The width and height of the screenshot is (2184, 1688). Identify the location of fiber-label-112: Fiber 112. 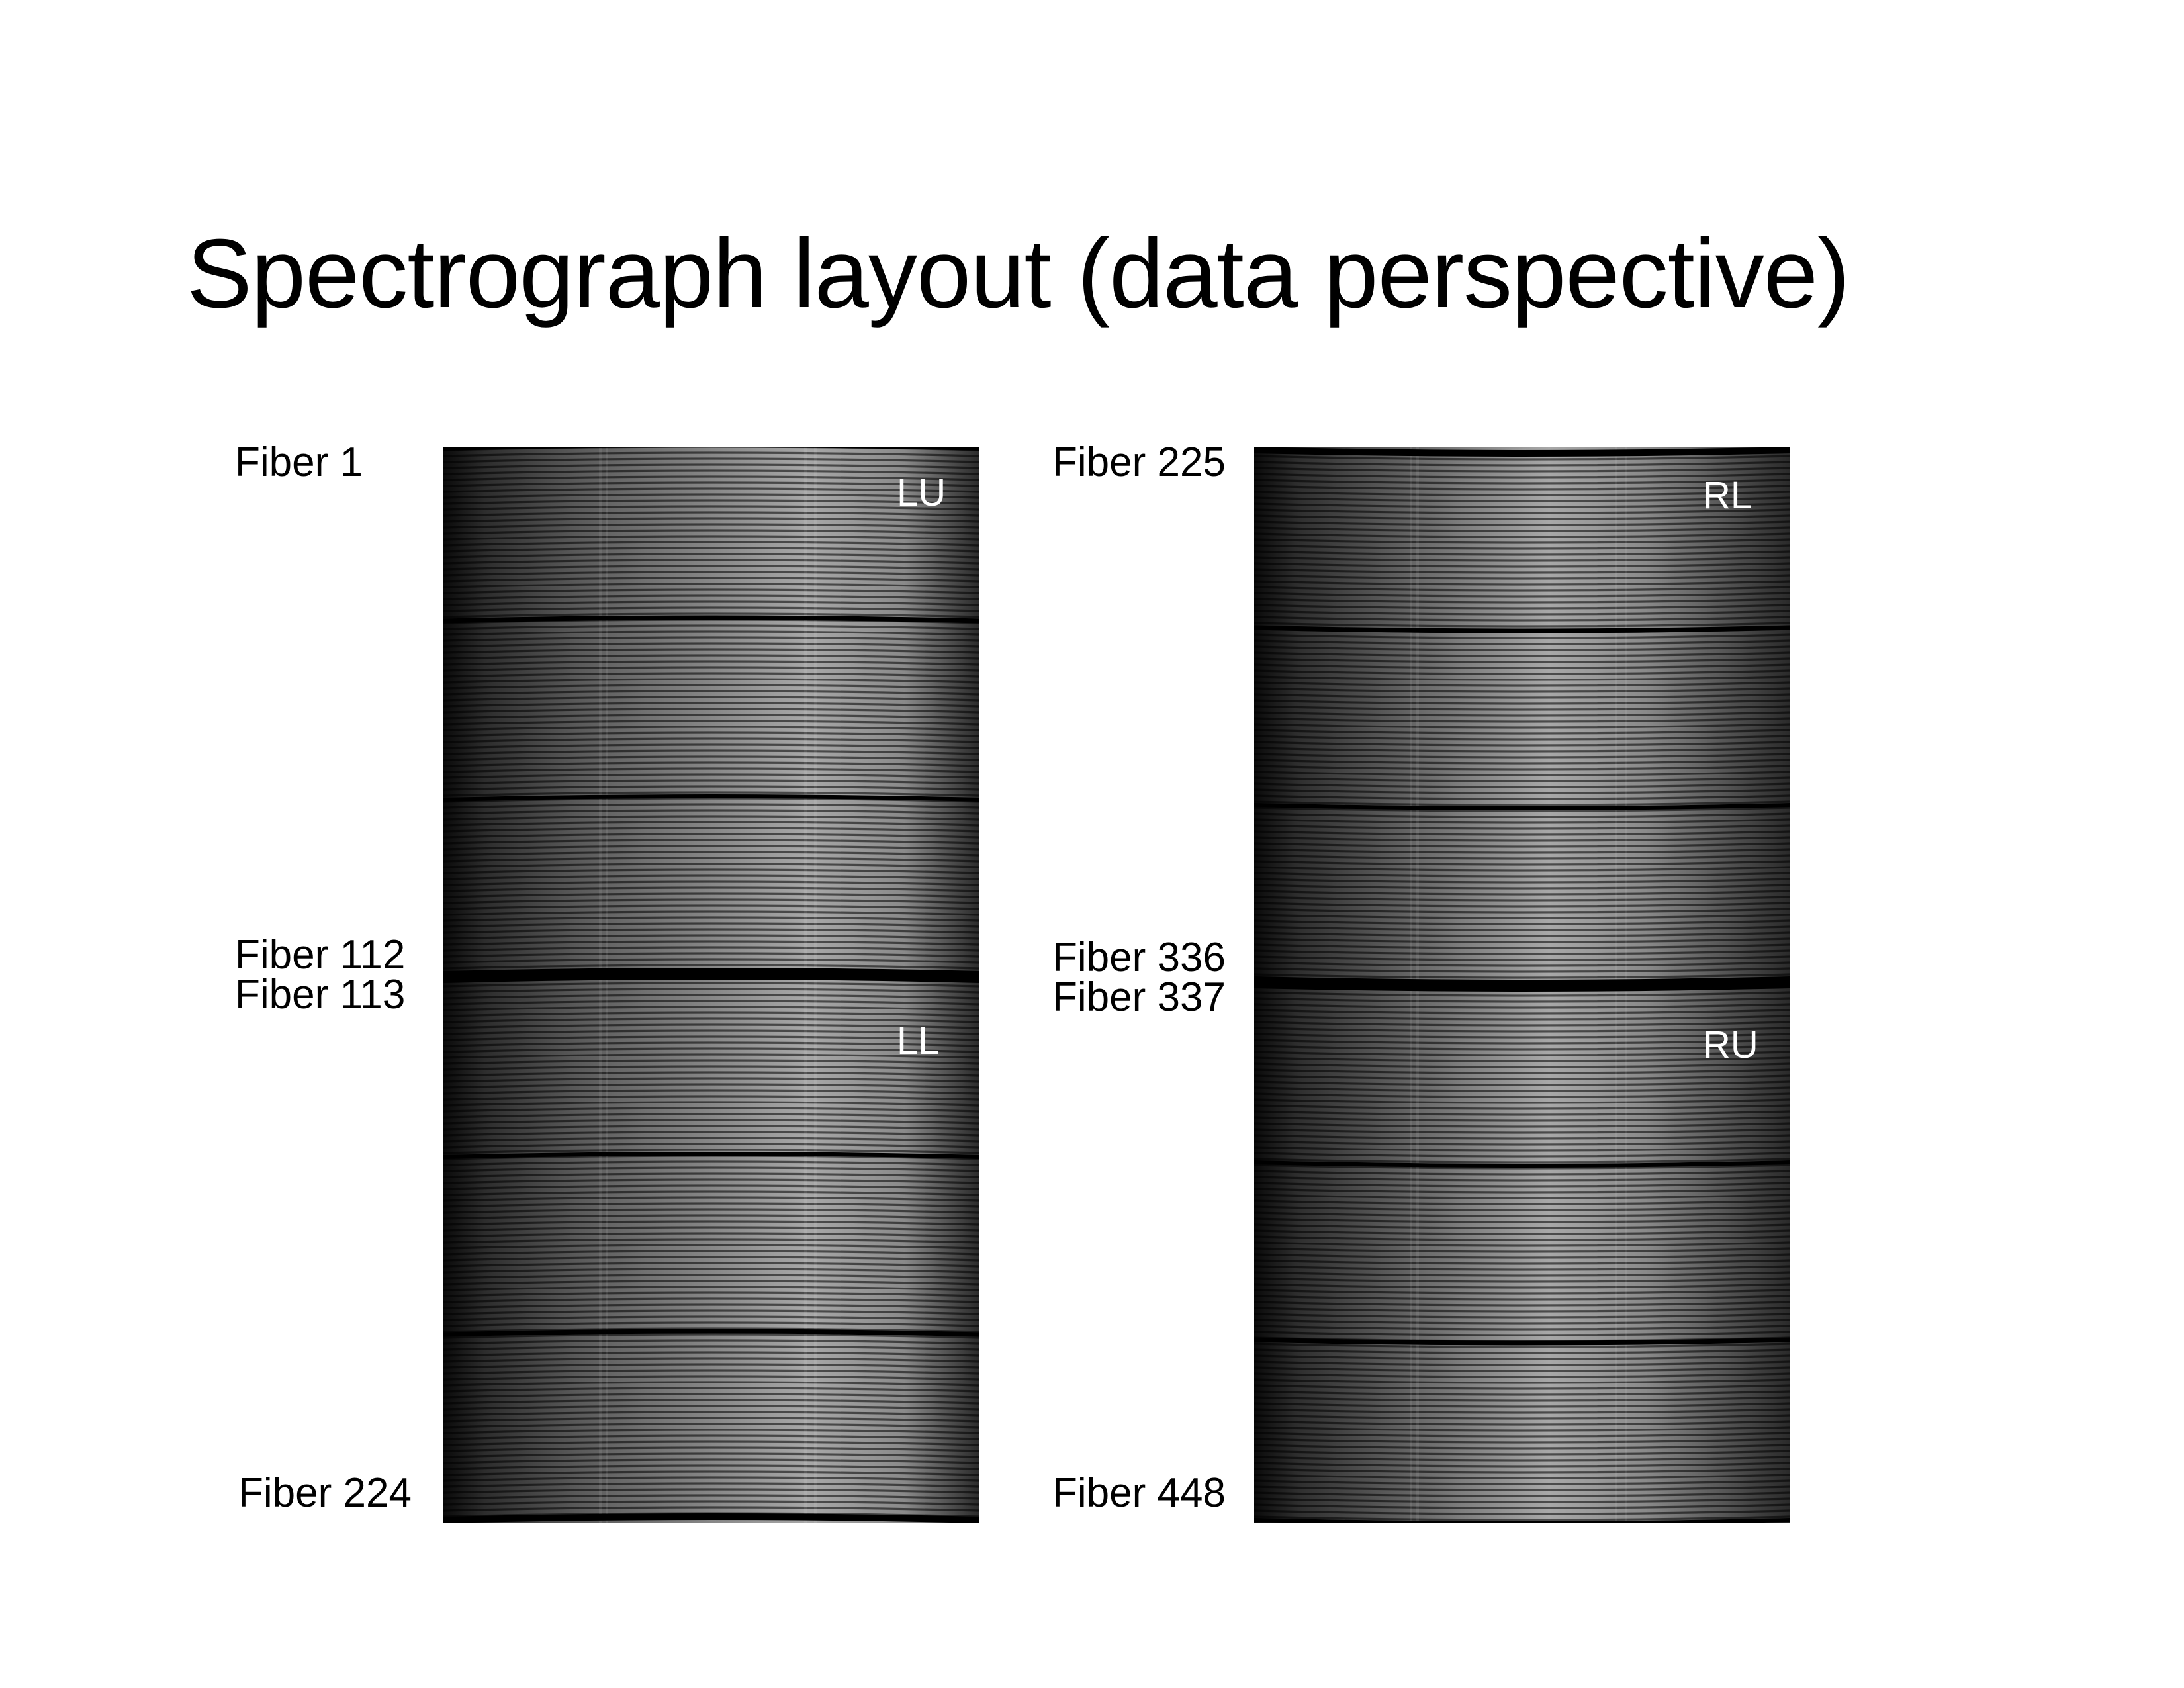
(320, 955).